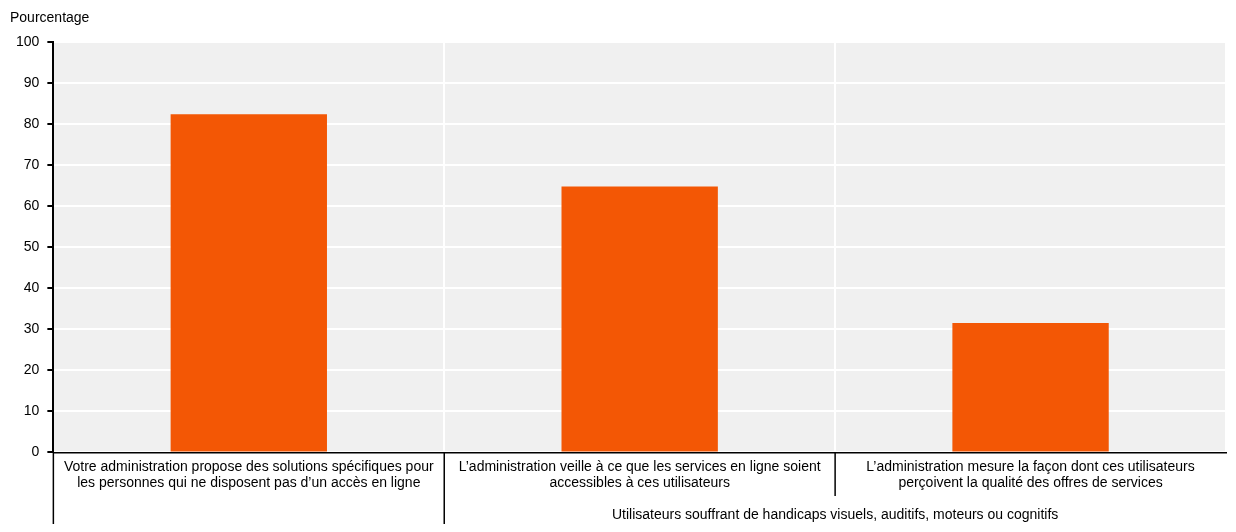  Describe the element at coordinates (639, 474) in the screenshot. I see `x-tick-label: L’administration veille à ce que les services en ligne soient accessibles à ces utilisateurs` at that location.